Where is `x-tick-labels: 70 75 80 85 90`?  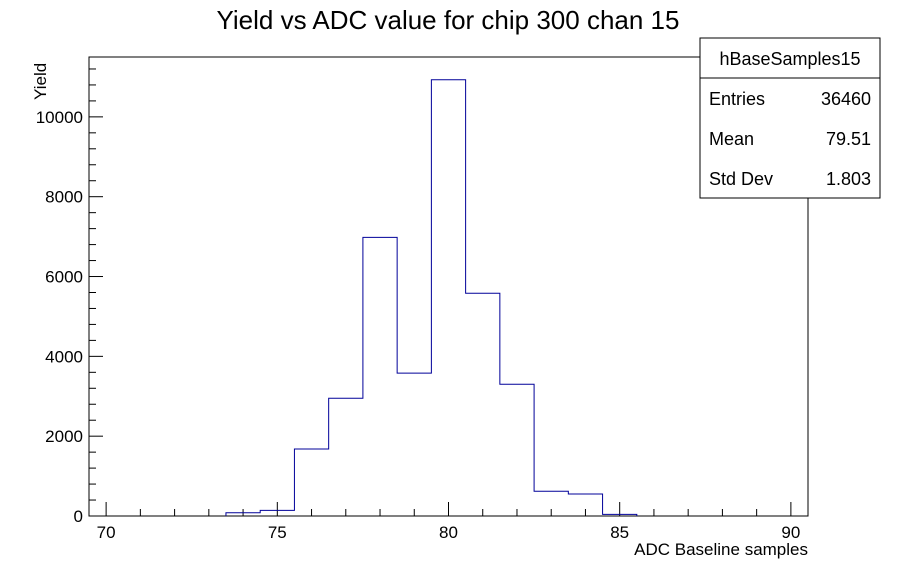 x-tick-labels: 70 75 80 85 90 is located at coordinates (449, 532).